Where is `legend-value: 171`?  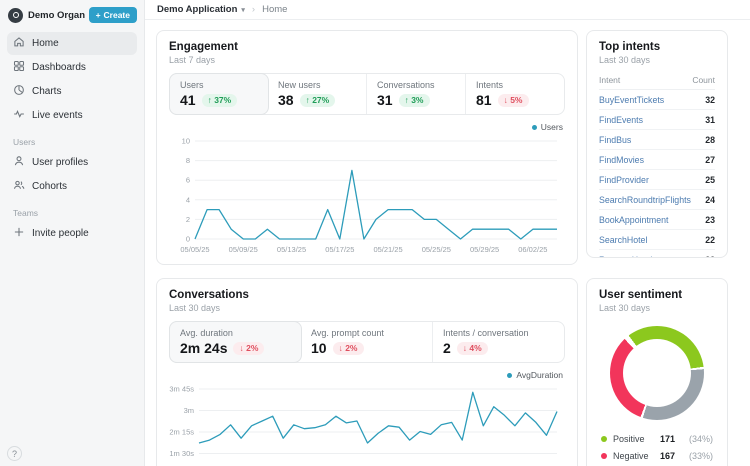
legend-value: 171 is located at coordinates (667, 438).